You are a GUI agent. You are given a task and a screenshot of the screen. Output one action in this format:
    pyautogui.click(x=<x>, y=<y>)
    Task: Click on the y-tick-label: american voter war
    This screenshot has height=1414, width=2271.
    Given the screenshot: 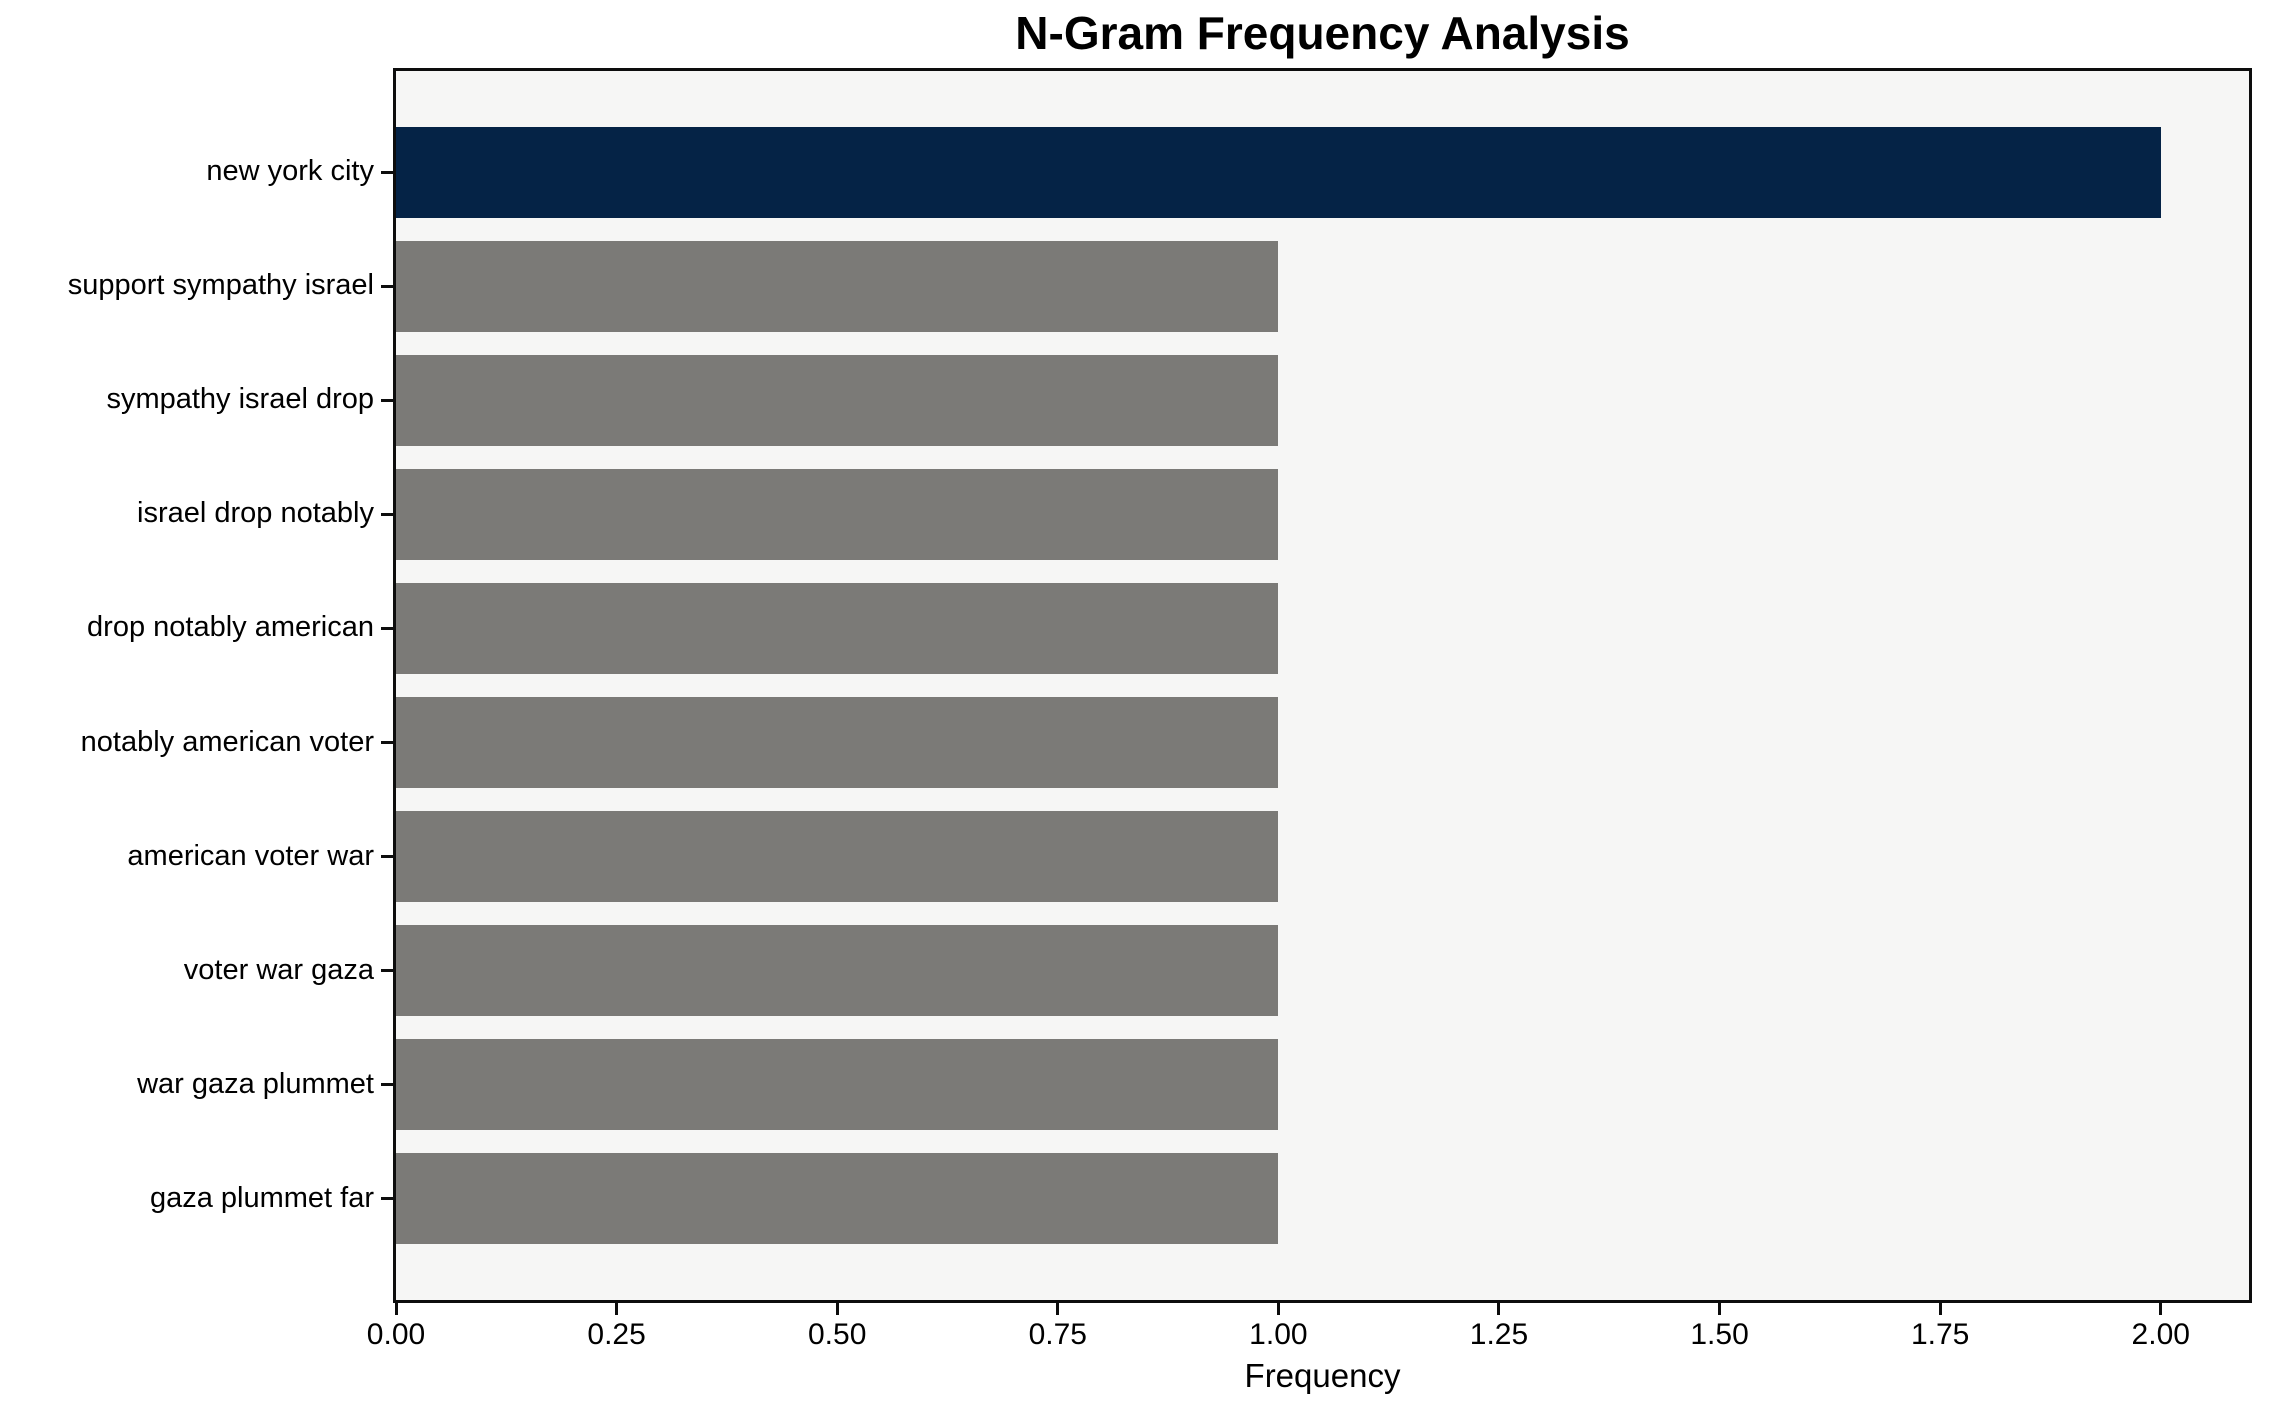 What is the action you would take?
    pyautogui.click(x=250, y=855)
    